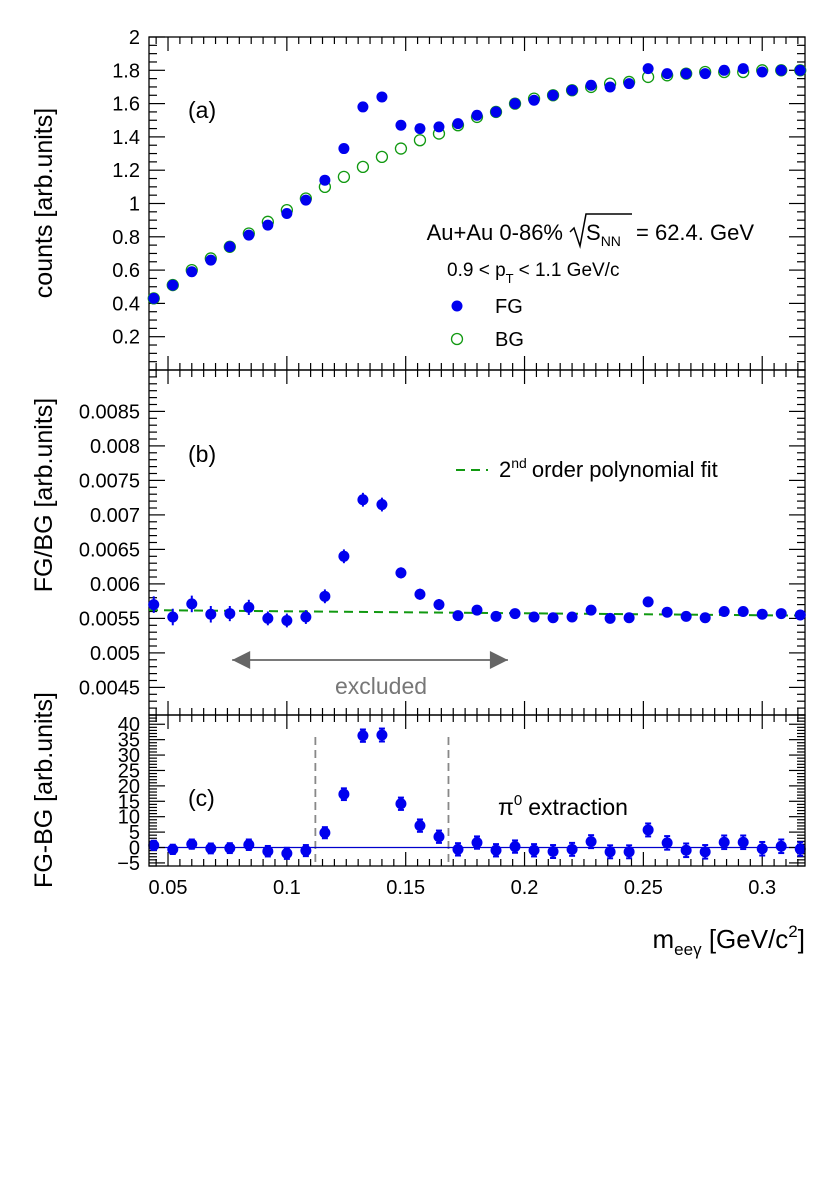 The height and width of the screenshot is (1179, 822). I want to click on panel-a-pt-range: 0.9 < pT < 1.1 GeV/c, so click(533, 273).